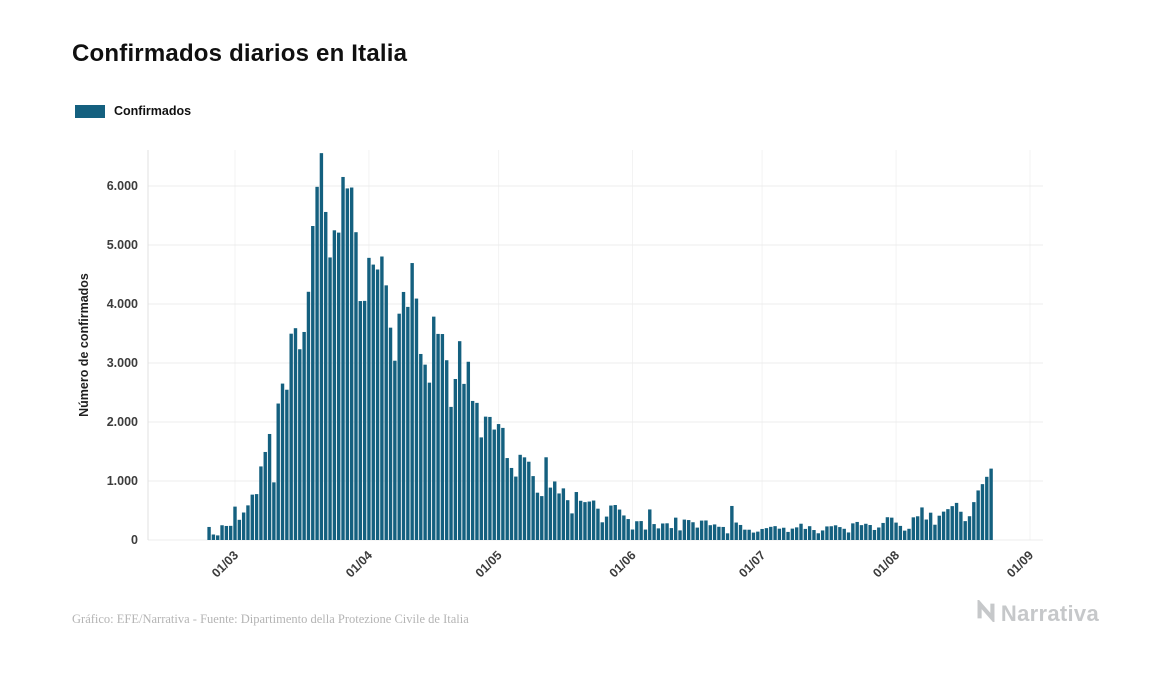 The width and height of the screenshot is (1157, 674). Describe the element at coordinates (752, 564) in the screenshot. I see `svg-text: 01/07` at that location.